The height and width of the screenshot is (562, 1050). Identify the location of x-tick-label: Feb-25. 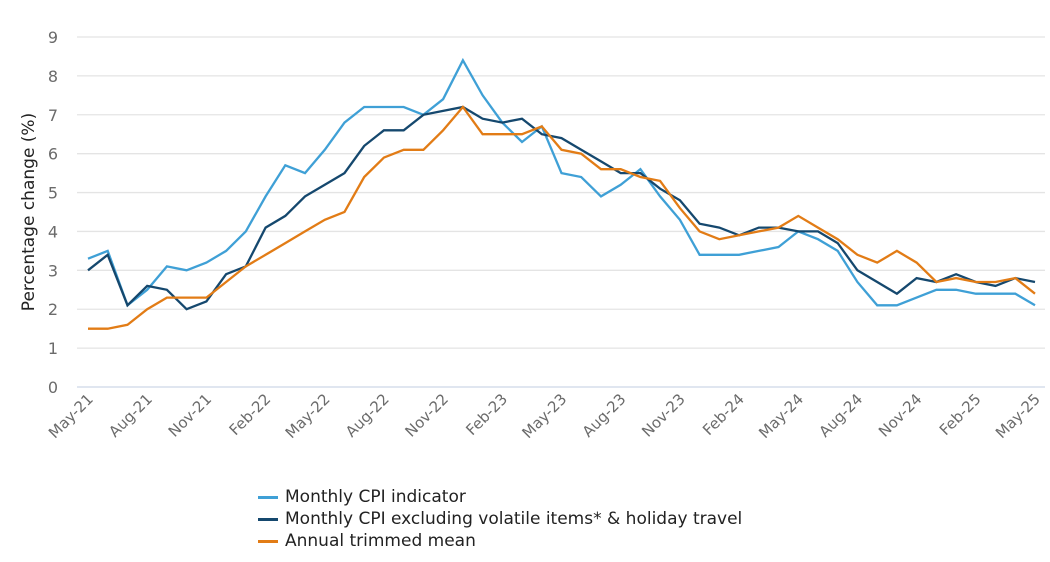
(960, 414).